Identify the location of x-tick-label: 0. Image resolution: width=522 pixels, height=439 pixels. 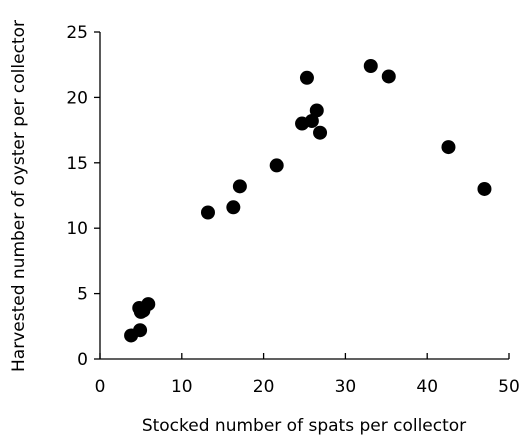
(100, 387).